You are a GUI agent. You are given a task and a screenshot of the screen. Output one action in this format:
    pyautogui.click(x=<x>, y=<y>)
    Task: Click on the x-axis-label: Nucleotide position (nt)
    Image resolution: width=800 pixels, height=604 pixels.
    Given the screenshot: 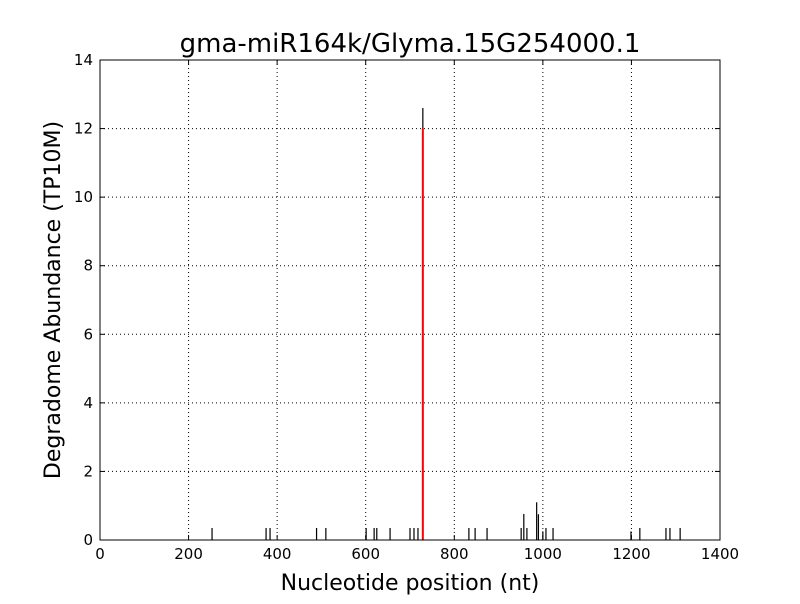 What is the action you would take?
    pyautogui.click(x=410, y=583)
    